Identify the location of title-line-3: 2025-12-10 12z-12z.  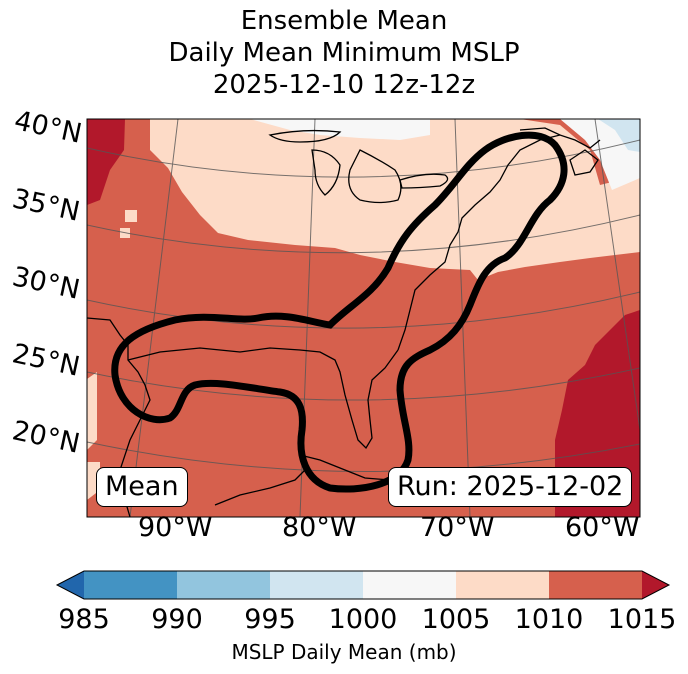
(344, 85).